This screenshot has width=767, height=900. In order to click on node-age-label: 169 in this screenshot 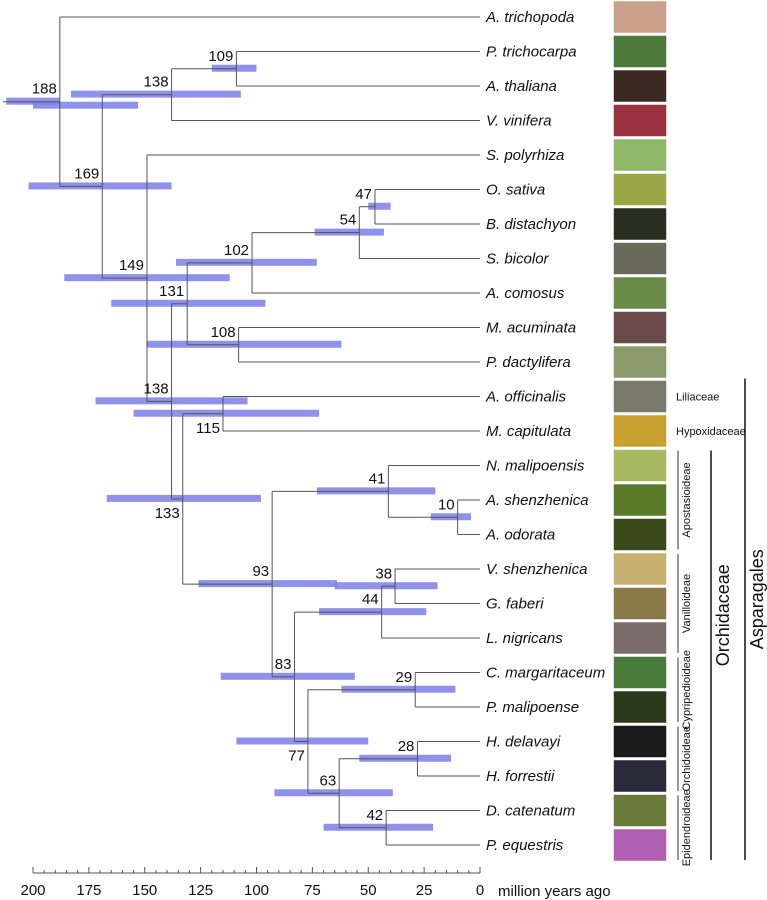, I will do `click(86, 173)`.